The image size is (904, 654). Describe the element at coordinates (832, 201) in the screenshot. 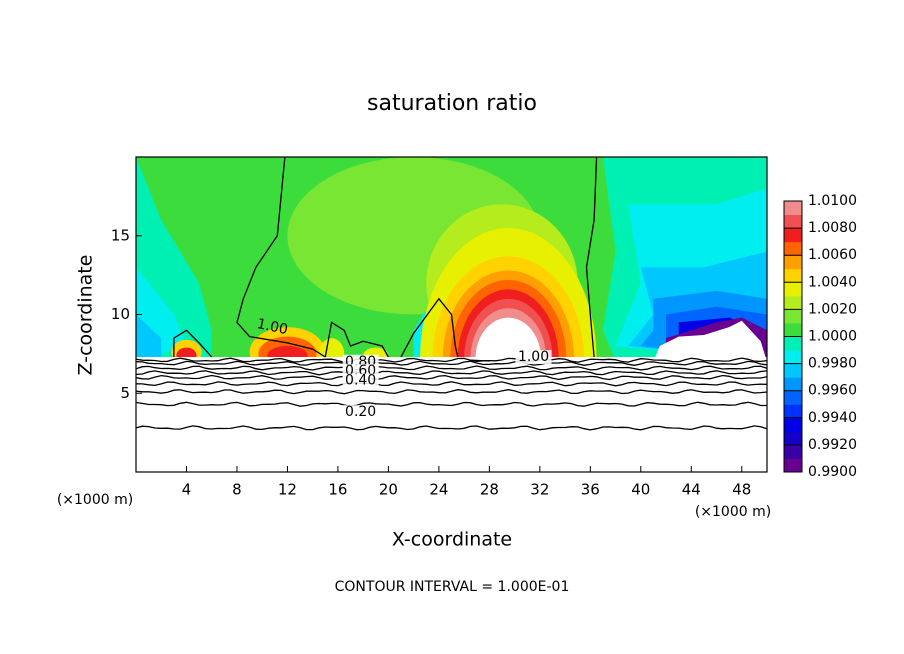

I see `colorbar-tick-label: 1.0100` at that location.